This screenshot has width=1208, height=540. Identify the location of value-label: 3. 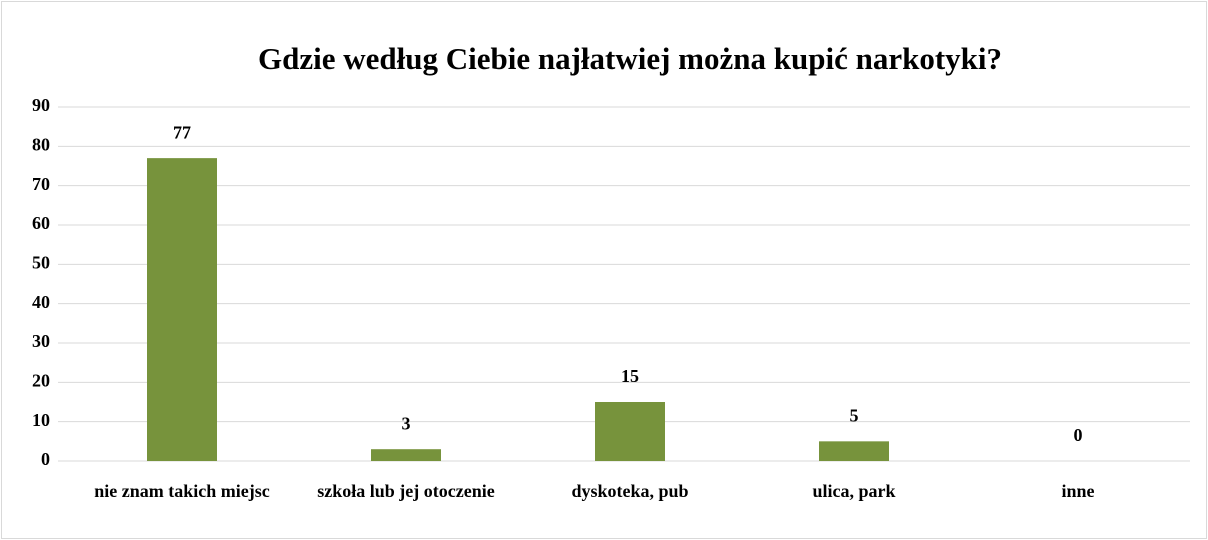
(406, 423).